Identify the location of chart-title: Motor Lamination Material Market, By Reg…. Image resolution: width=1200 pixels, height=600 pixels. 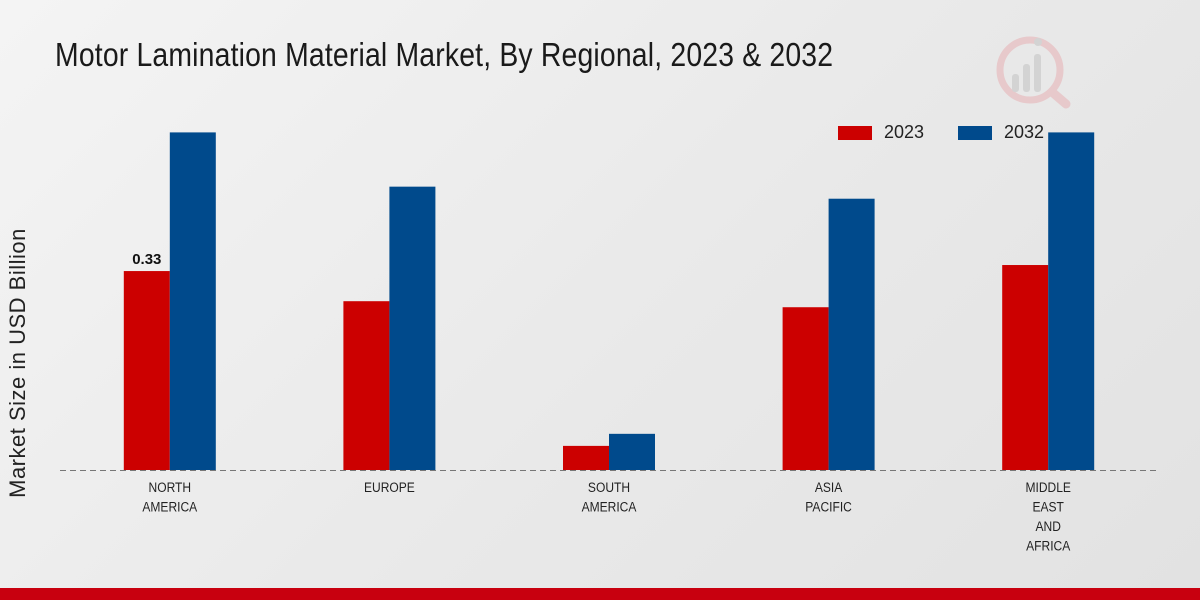
(444, 54).